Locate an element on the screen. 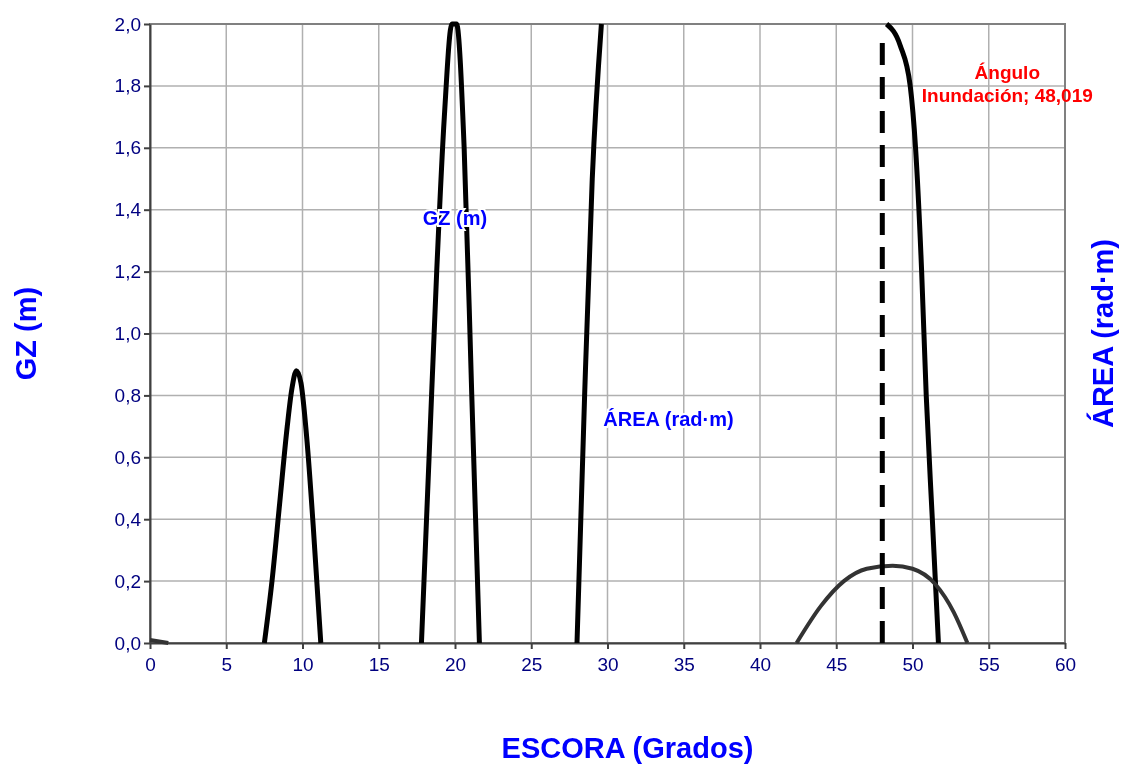 This screenshot has width=1126, height=765. x-tick-label: 55 is located at coordinates (989, 664).